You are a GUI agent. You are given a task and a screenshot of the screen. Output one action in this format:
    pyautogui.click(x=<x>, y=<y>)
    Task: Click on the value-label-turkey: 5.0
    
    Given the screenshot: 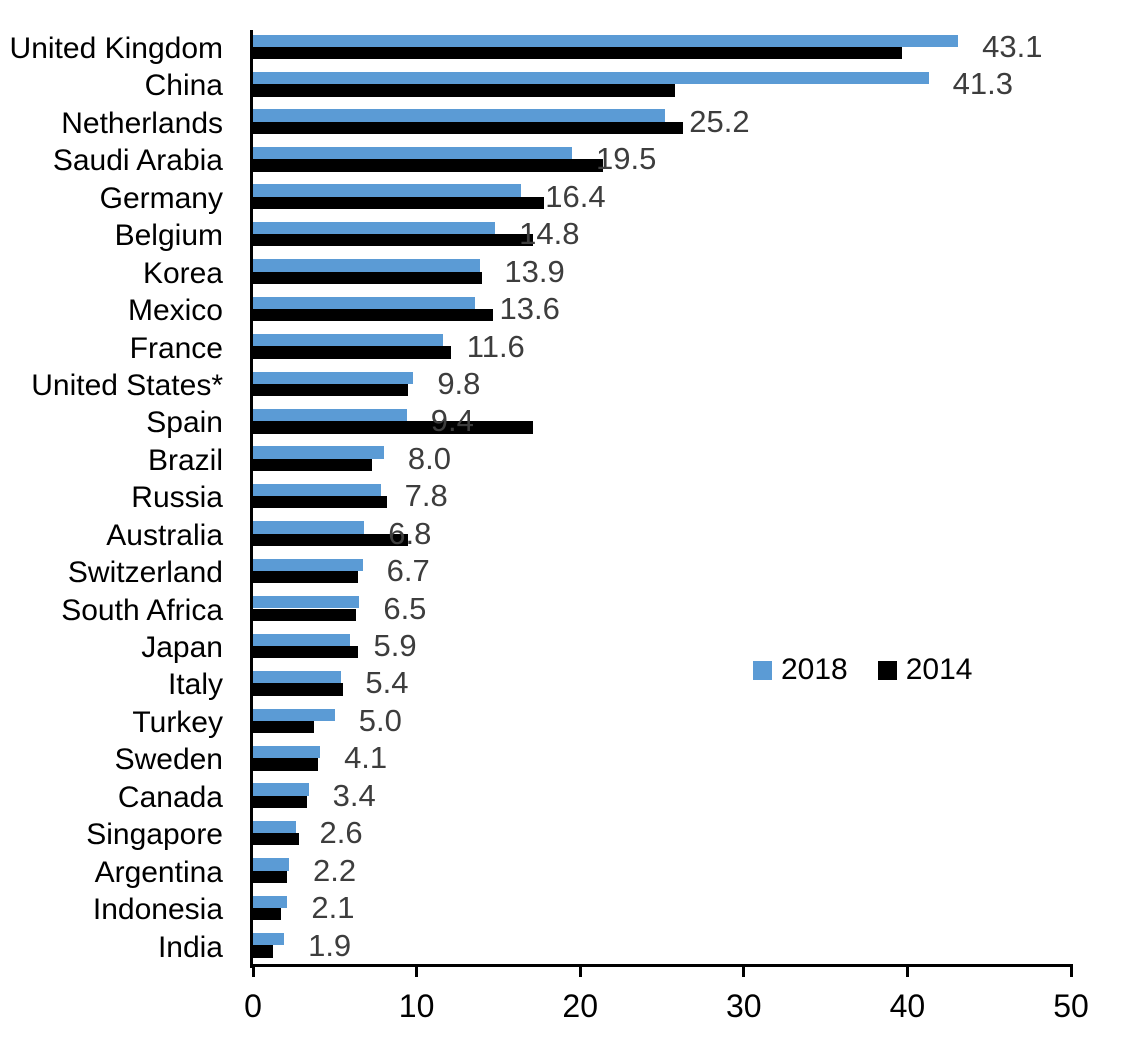 What is the action you would take?
    pyautogui.click(x=380, y=720)
    